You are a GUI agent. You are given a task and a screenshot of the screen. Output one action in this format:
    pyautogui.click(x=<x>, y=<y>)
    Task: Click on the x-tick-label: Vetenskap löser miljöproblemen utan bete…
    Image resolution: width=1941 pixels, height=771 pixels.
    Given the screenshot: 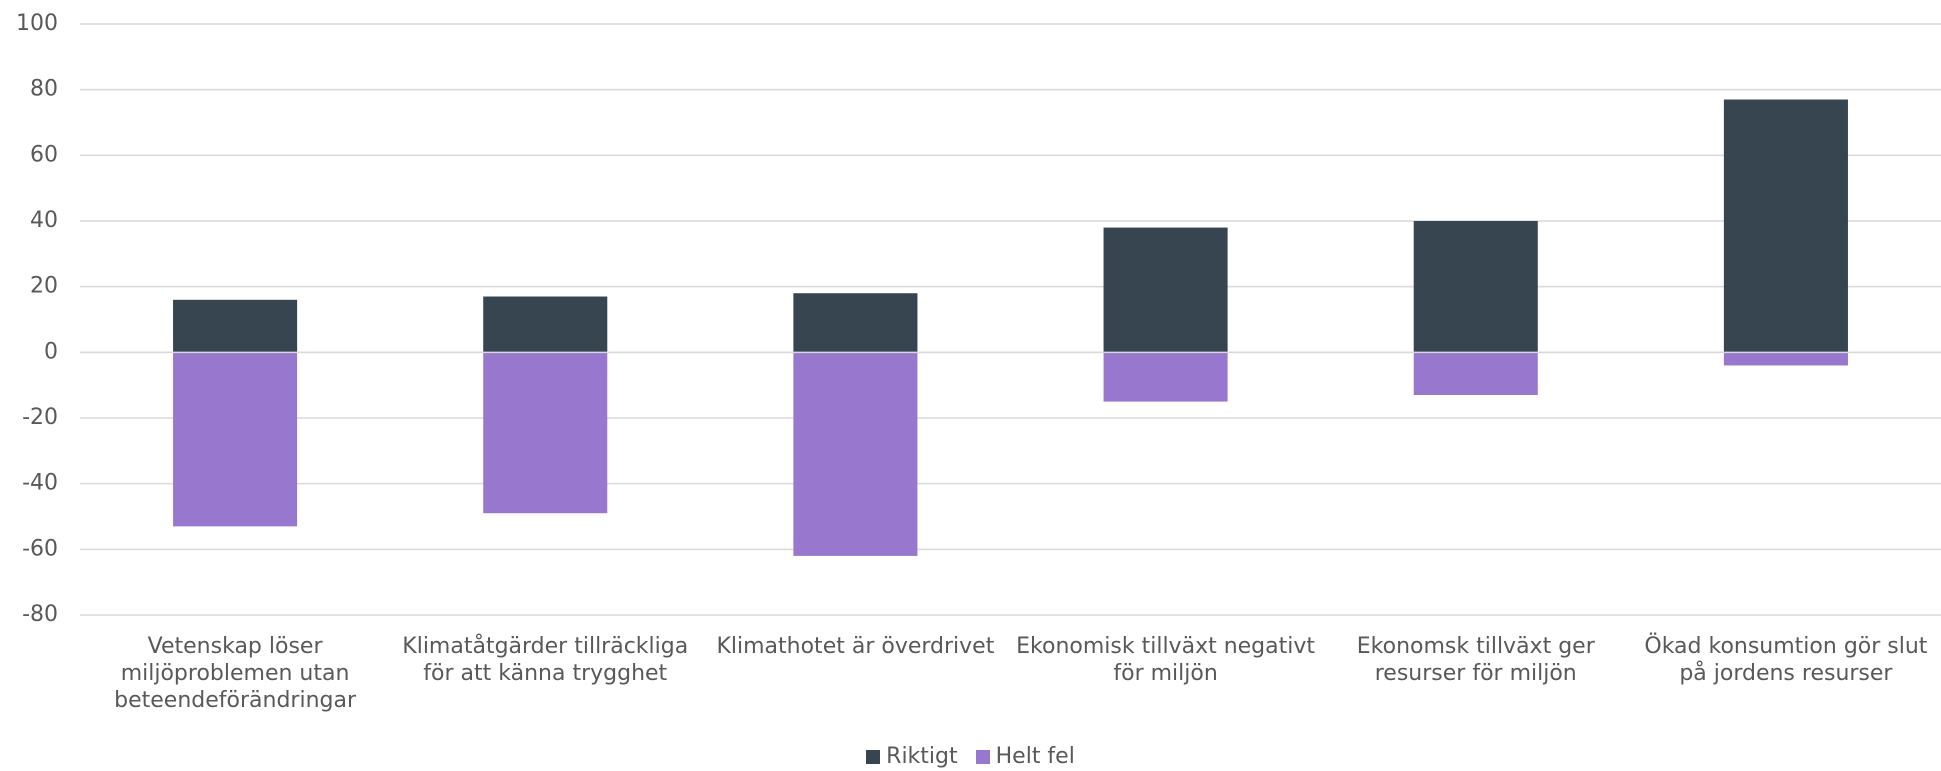 What is the action you would take?
    pyautogui.click(x=235, y=673)
    